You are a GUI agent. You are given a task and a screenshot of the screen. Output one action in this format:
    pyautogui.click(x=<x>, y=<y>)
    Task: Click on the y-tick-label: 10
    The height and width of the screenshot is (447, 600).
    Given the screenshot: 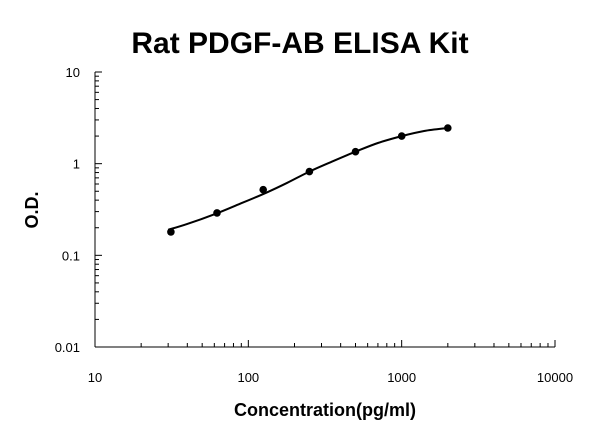 What is the action you would take?
    pyautogui.click(x=73, y=72)
    